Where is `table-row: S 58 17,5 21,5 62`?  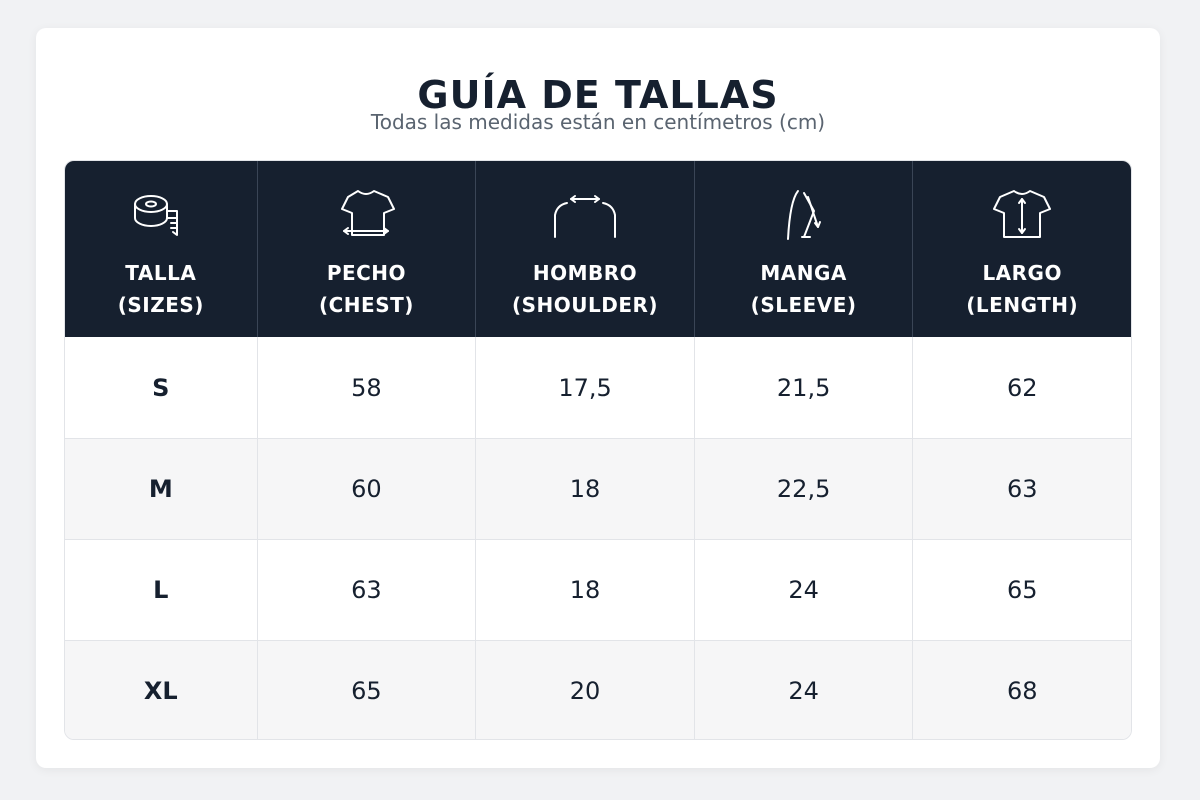 table-row: S 58 17,5 21,5 62 is located at coordinates (598, 387).